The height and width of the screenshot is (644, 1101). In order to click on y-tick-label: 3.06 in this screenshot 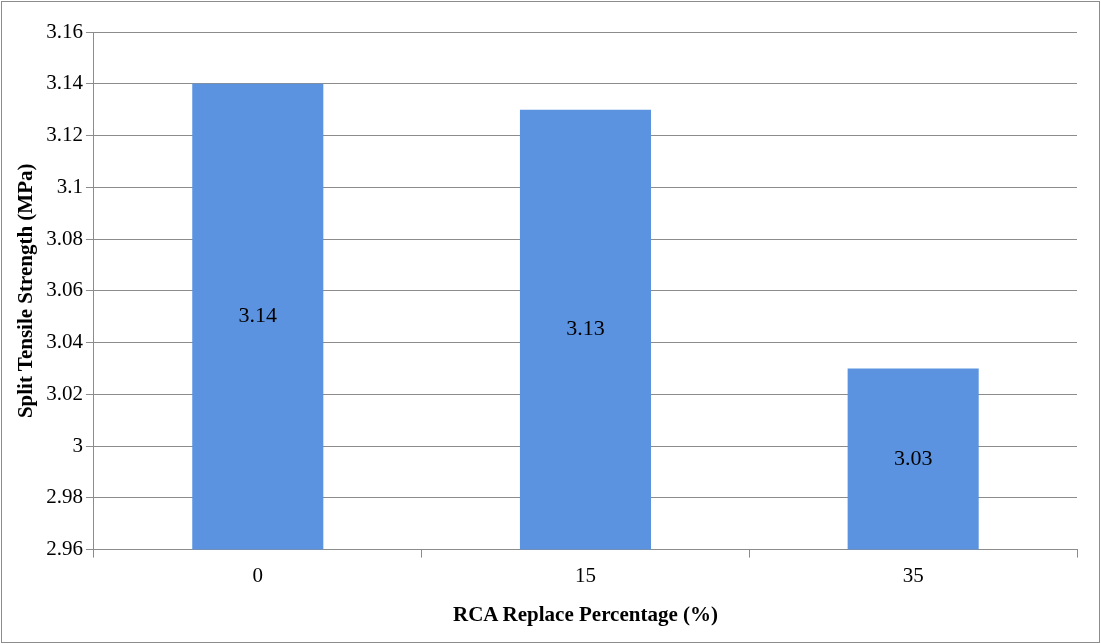, I will do `click(64, 289)`.